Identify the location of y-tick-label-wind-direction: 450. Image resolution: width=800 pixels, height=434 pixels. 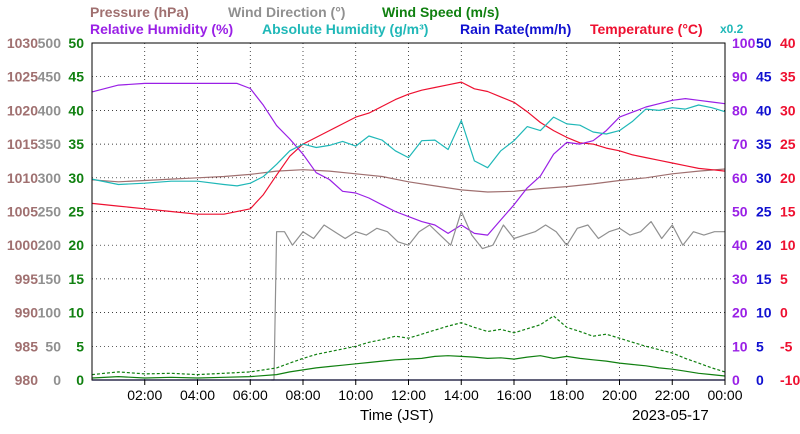
(50, 77).